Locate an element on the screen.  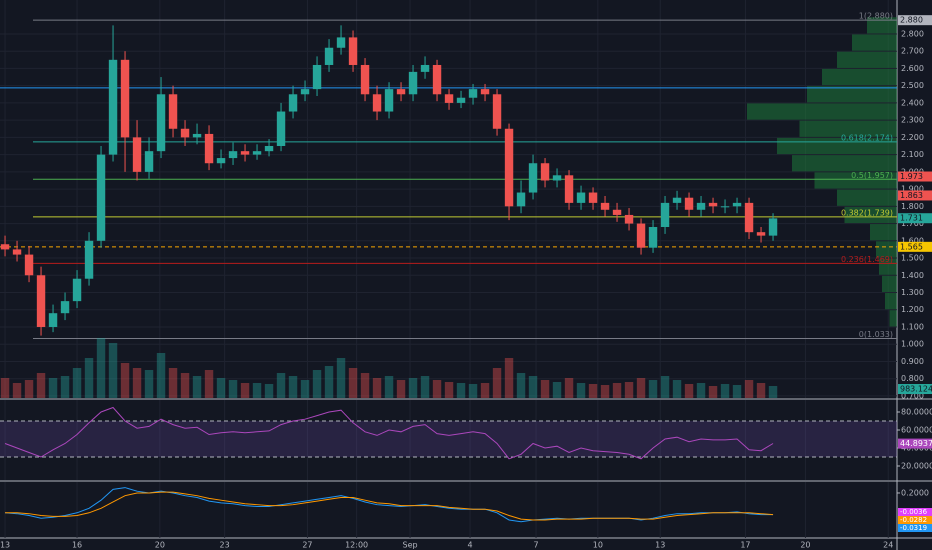
macd-badge-label: -0.0282 is located at coordinates (913, 520).